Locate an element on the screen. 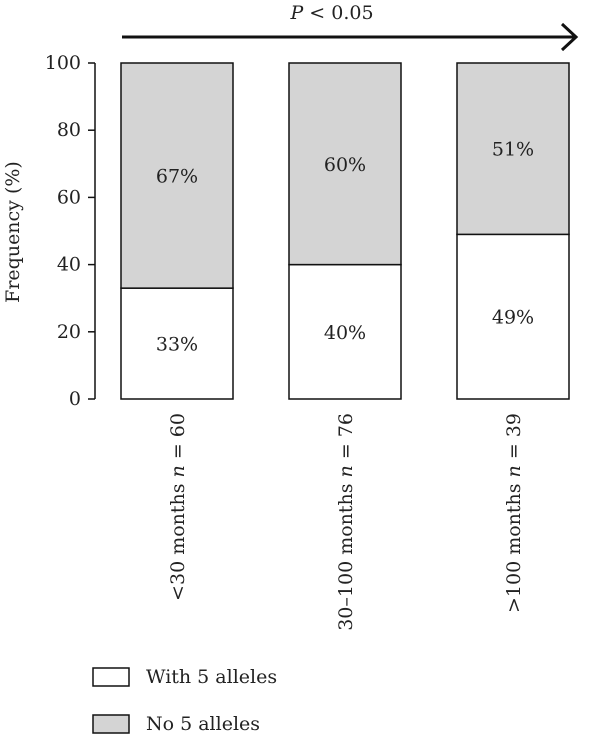  significance-annotation: P < 0.05 is located at coordinates (350, 27).